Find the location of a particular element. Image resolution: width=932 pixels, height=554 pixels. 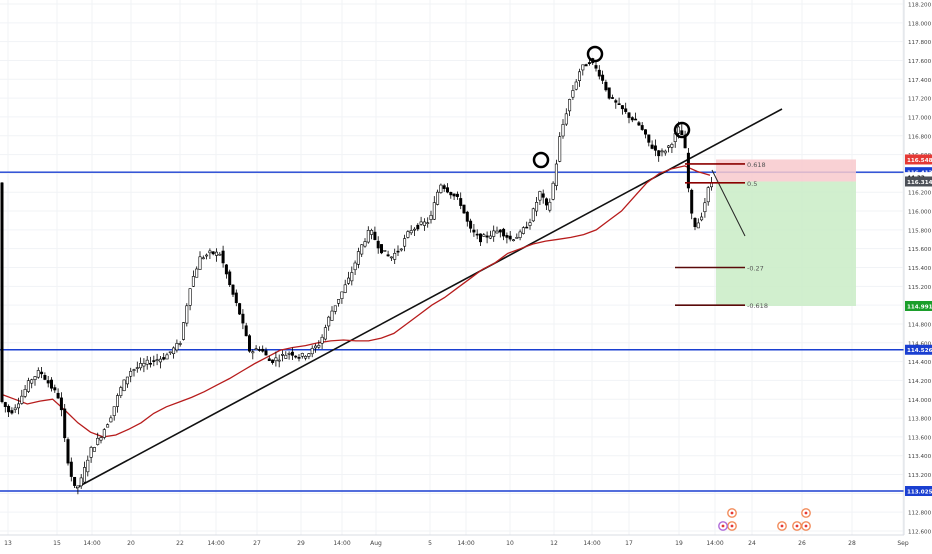

event-markers is located at coordinates (764, 519).